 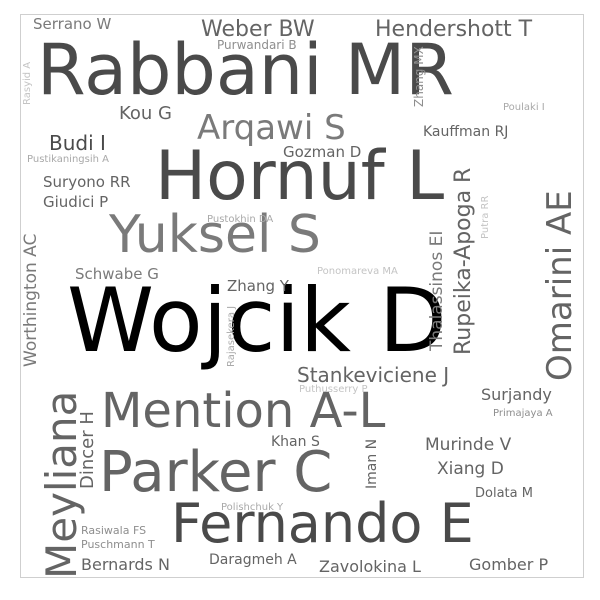 I want to click on word-kou: Kou G, so click(x=145, y=113).